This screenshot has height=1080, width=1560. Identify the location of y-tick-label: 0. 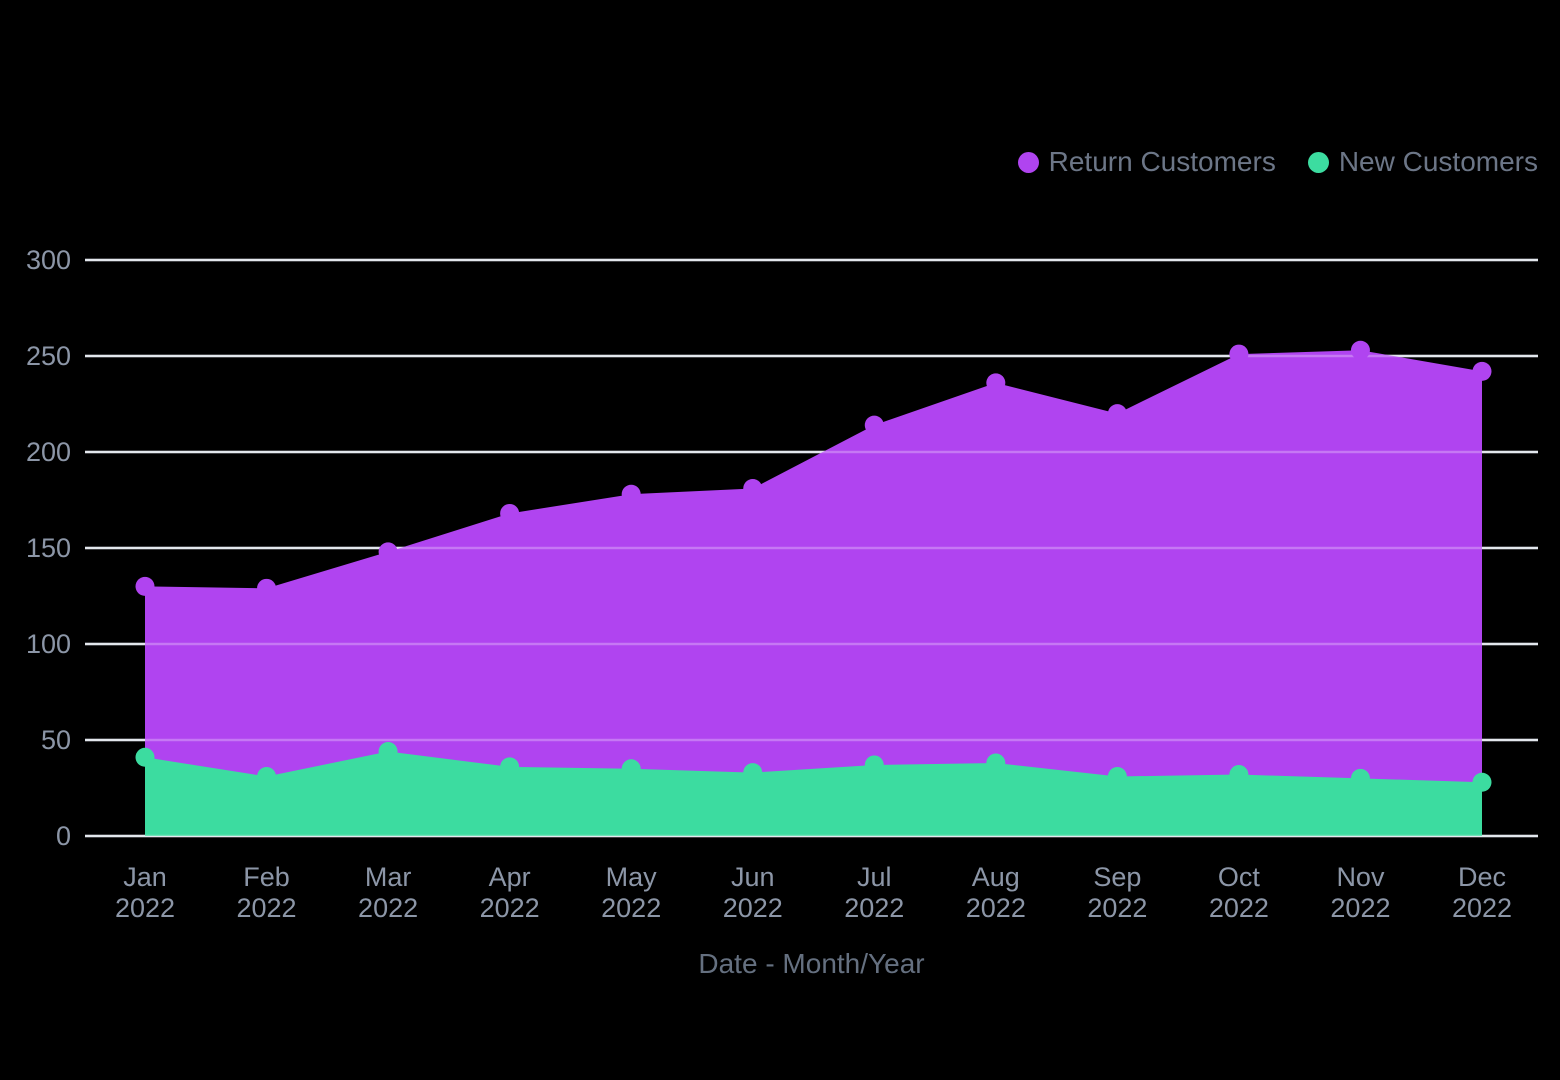
(63, 836).